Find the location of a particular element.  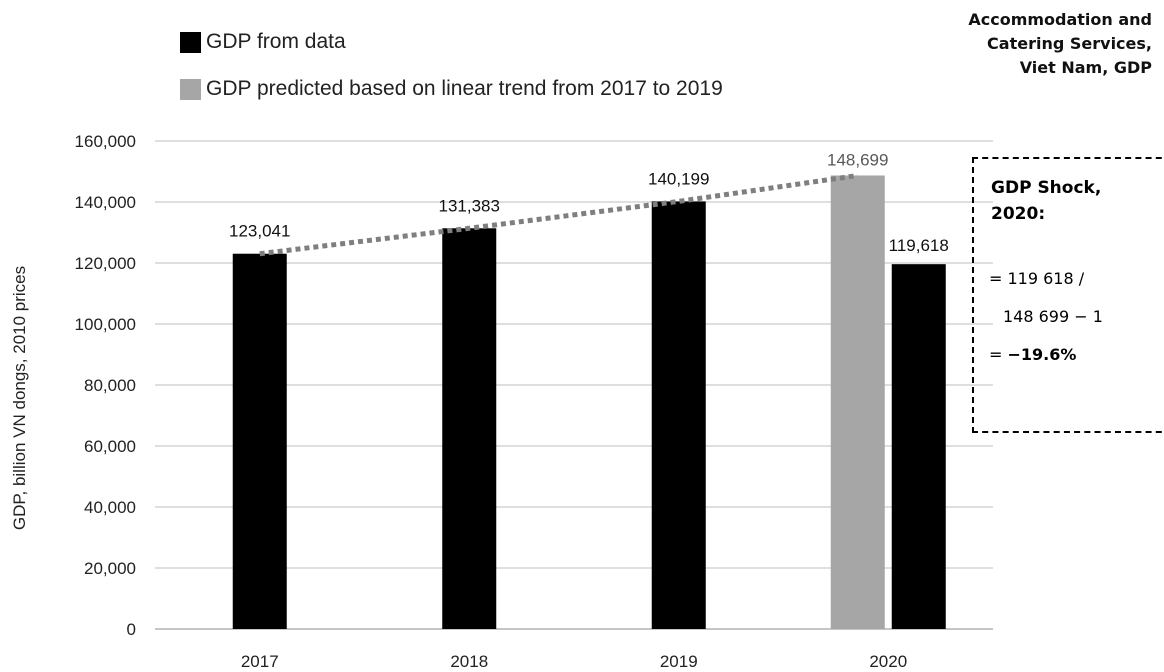

y-axis-label: GDP, billion VN dongs, 2010 prices is located at coordinates (19, 398).